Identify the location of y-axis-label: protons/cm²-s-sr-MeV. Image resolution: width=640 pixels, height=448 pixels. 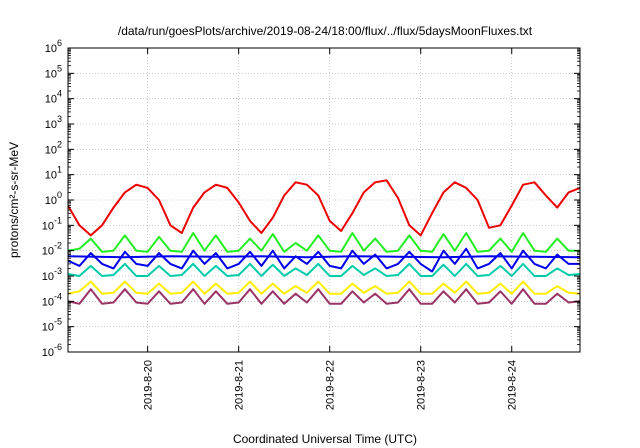
(14, 200).